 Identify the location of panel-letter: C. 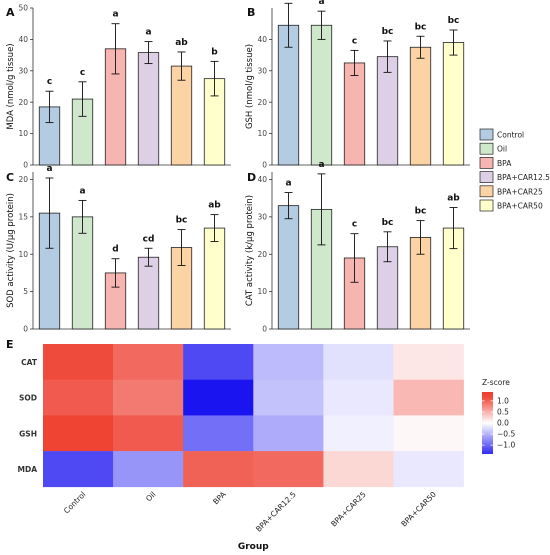
(10, 177).